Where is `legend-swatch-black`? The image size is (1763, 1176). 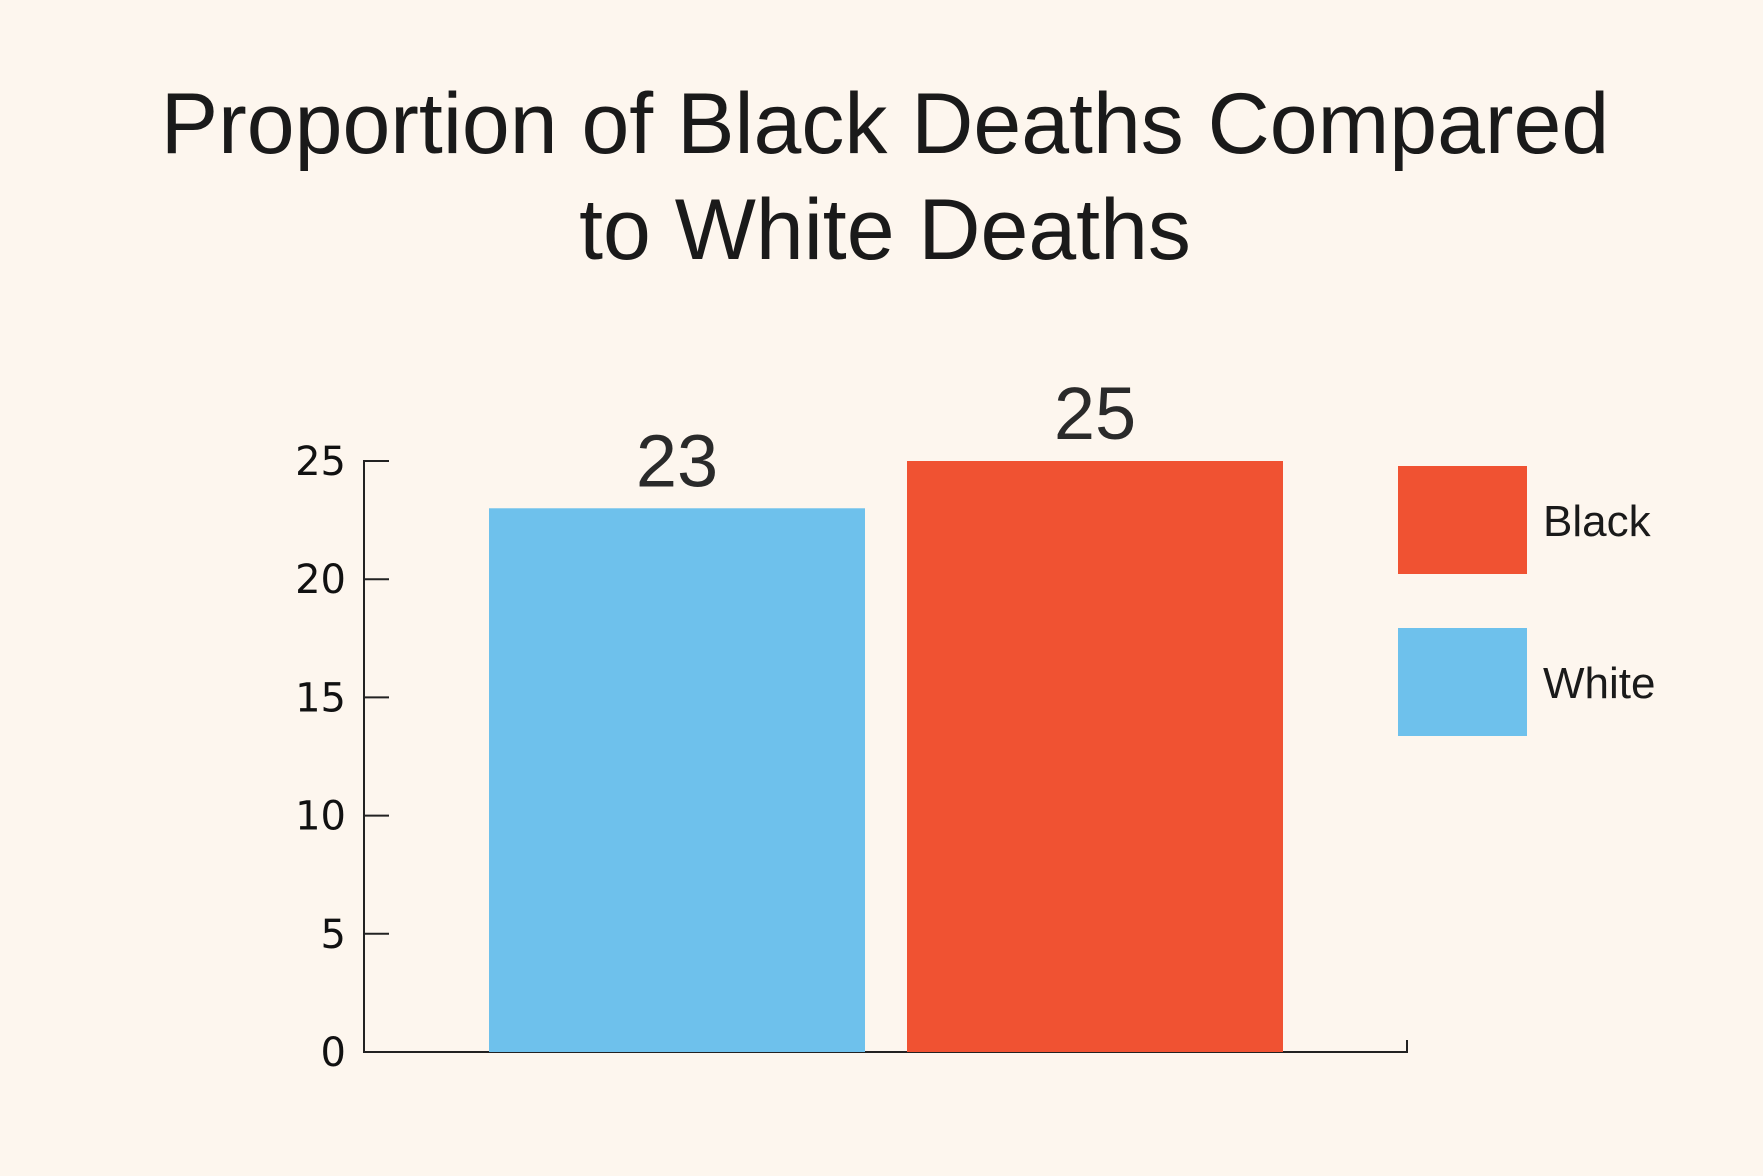
legend-swatch-black is located at coordinates (1462, 520).